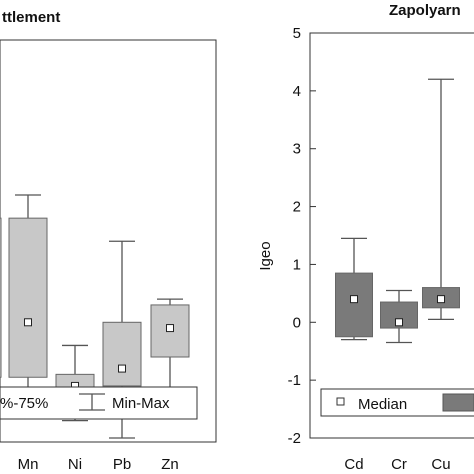 This screenshot has height=474, width=474. I want to click on median-legend-marker, so click(340, 401).